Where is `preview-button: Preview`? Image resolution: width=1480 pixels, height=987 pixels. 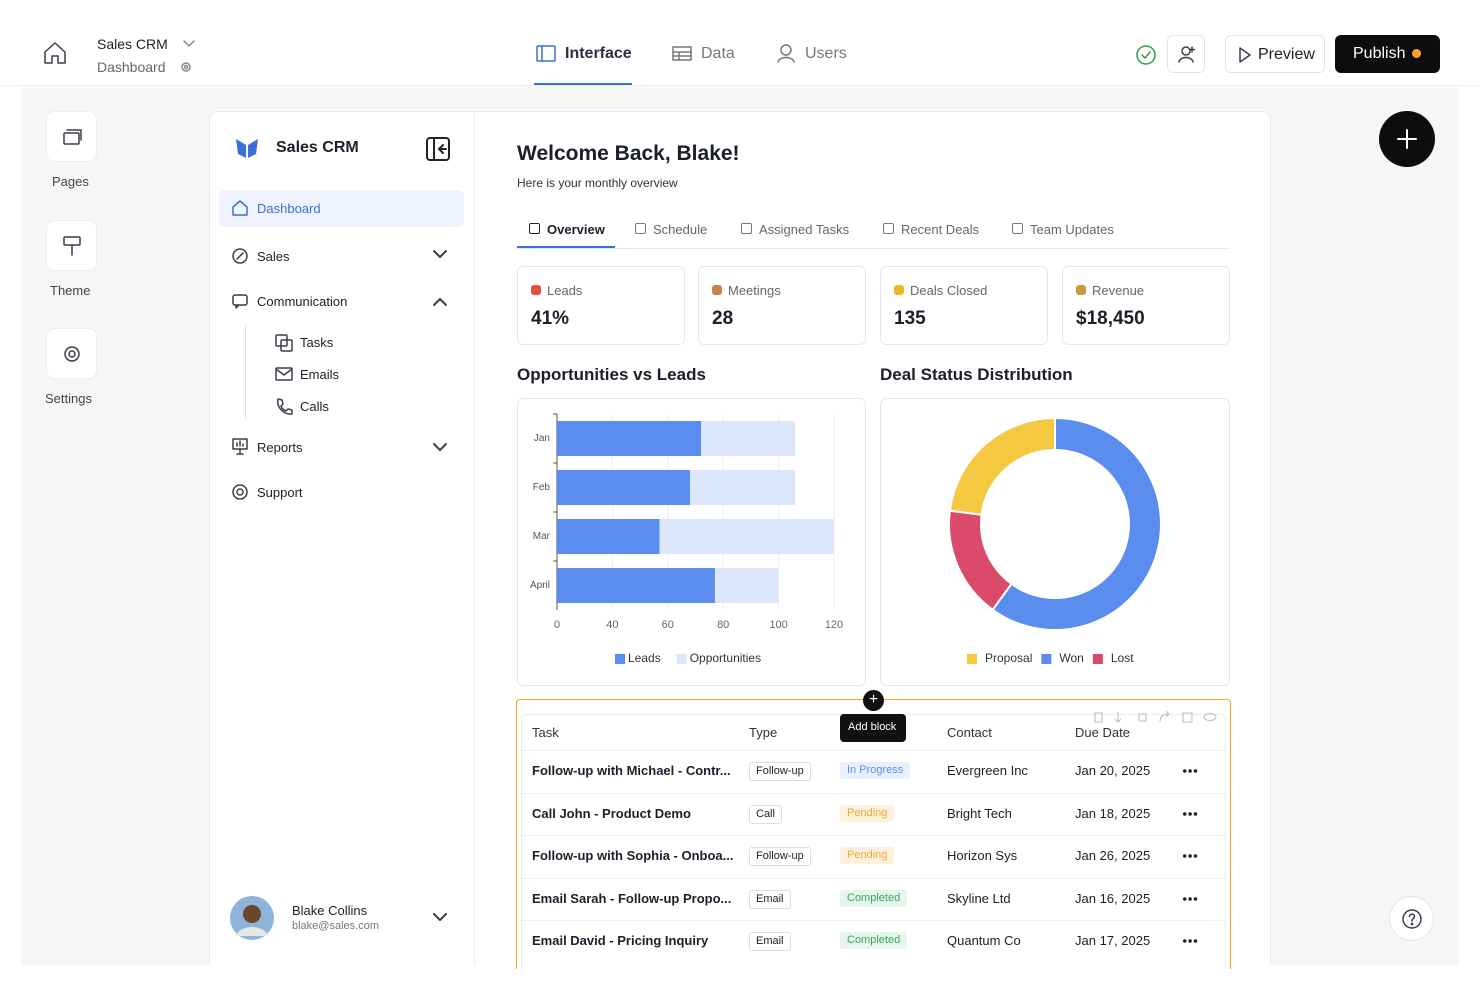 preview-button: Preview is located at coordinates (1275, 54).